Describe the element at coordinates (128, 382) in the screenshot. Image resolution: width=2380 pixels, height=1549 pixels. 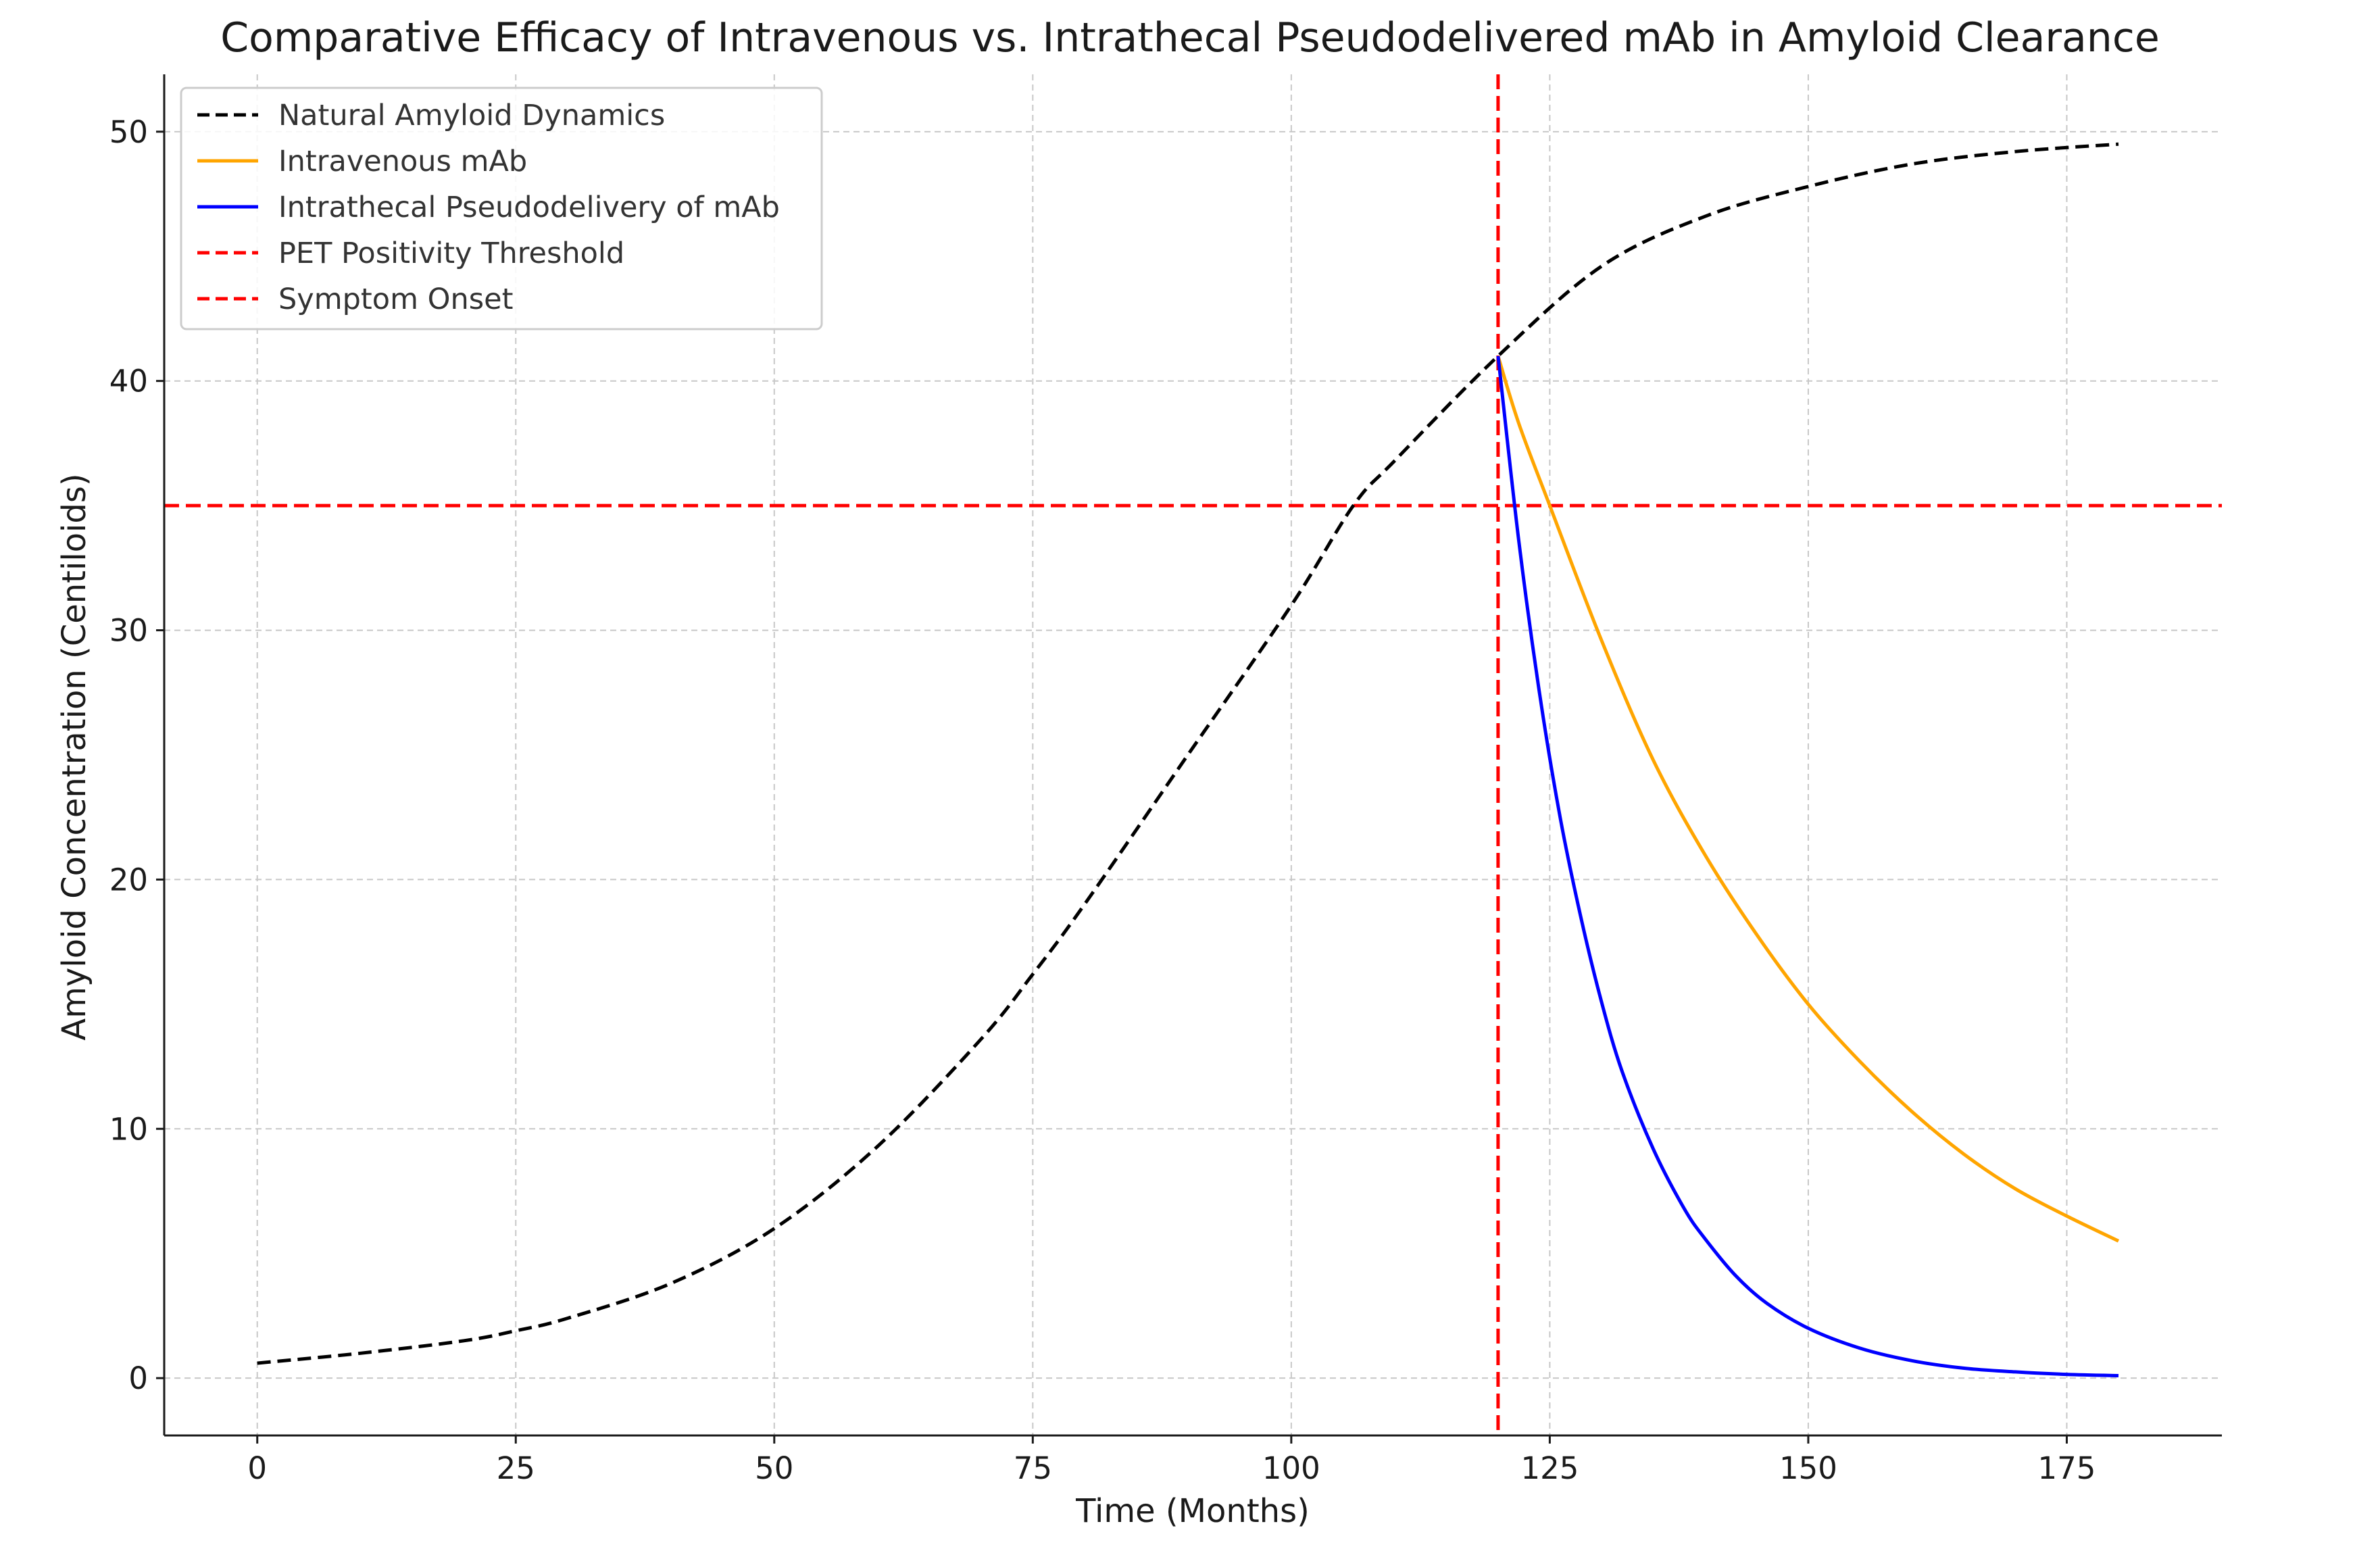
I see `y-tick-label: 40` at that location.